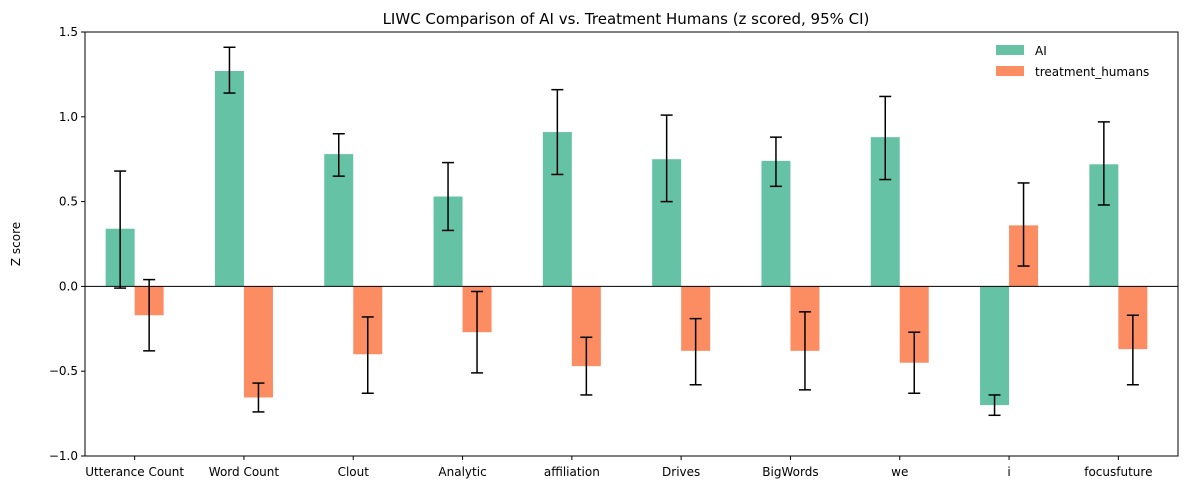 The width and height of the screenshot is (1189, 494). Describe the element at coordinates (899, 472) in the screenshot. I see `x-tick-label: we` at that location.